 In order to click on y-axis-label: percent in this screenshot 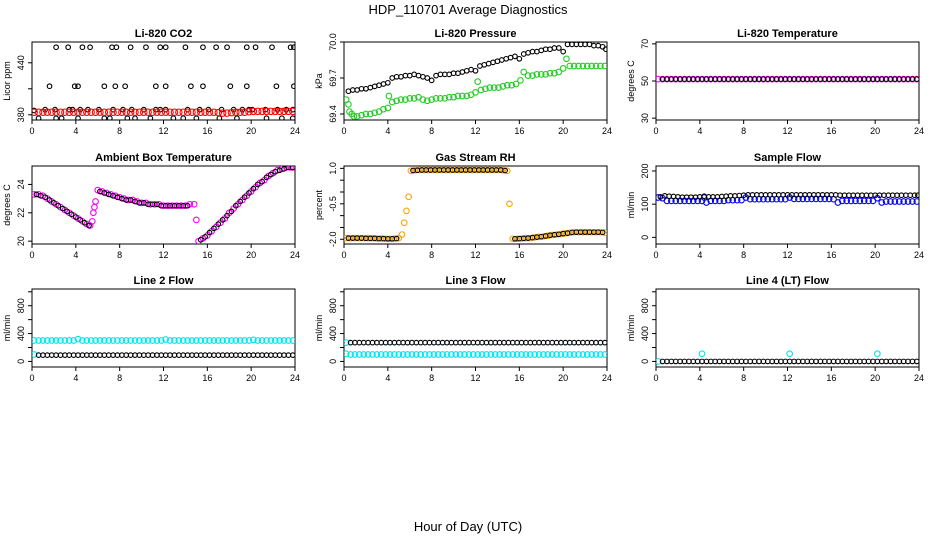, I will do `click(319, 204)`.